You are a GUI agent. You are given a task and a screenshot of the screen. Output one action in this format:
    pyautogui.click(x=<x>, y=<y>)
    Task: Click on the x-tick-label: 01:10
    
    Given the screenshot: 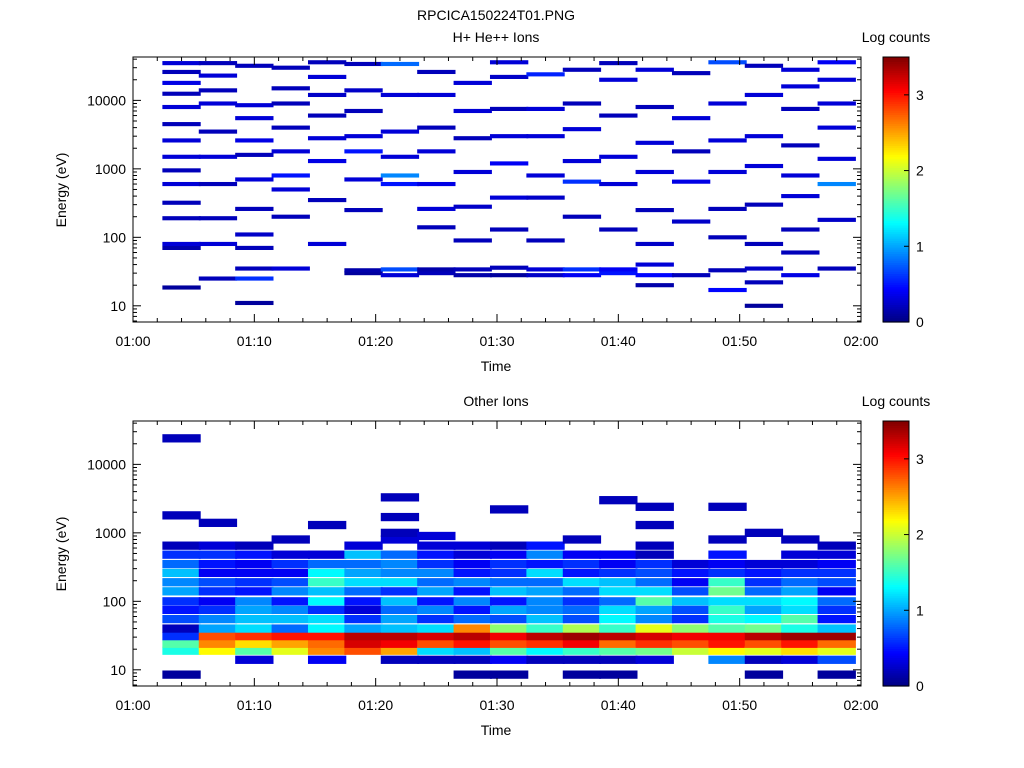 What is the action you would take?
    pyautogui.click(x=254, y=341)
    